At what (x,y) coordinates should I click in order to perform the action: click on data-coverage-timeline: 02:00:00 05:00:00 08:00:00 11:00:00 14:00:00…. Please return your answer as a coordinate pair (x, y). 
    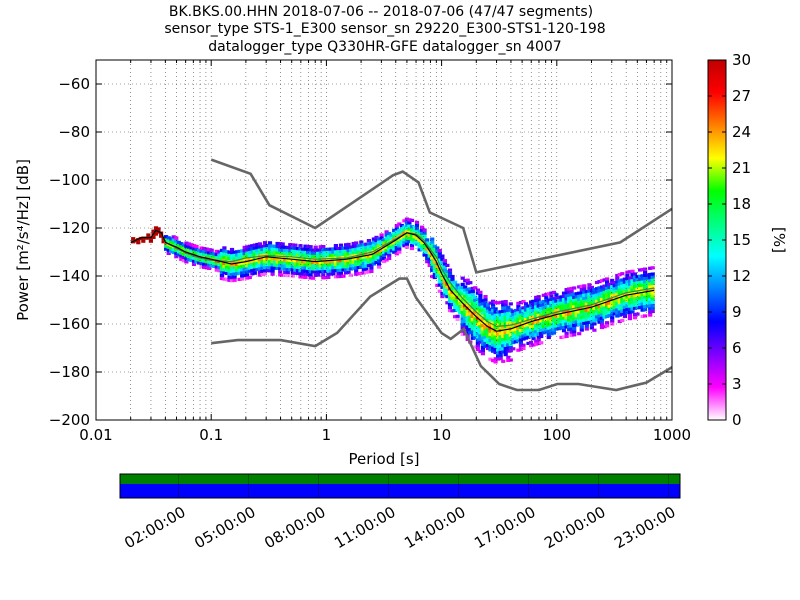
    Looking at the image, I should click on (400, 512).